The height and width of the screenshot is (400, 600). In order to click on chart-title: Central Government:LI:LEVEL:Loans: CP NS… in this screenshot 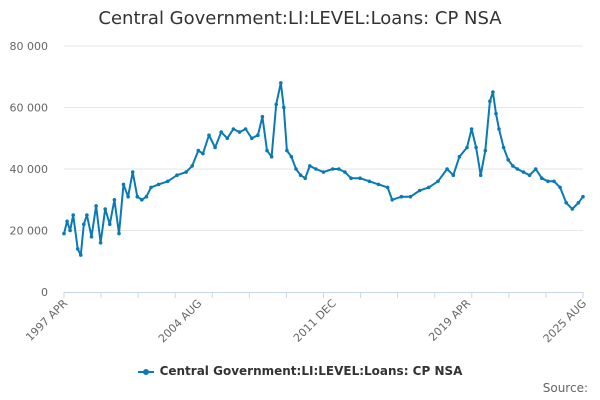, I will do `click(300, 18)`.